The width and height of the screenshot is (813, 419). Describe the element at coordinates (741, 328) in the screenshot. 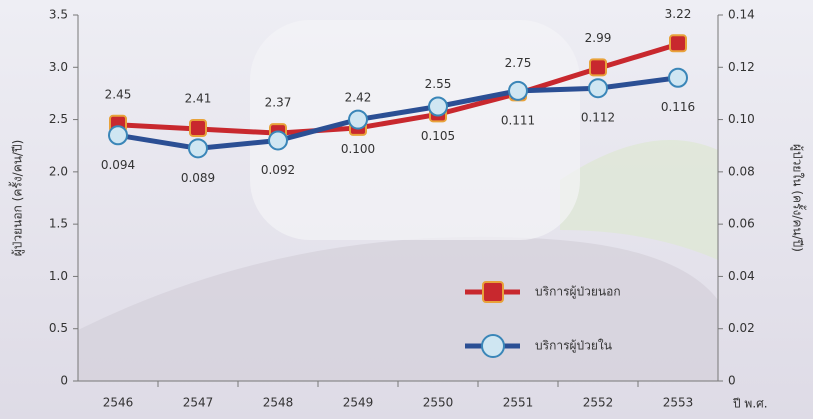

I see `y2-tick-label: 0.02` at that location.